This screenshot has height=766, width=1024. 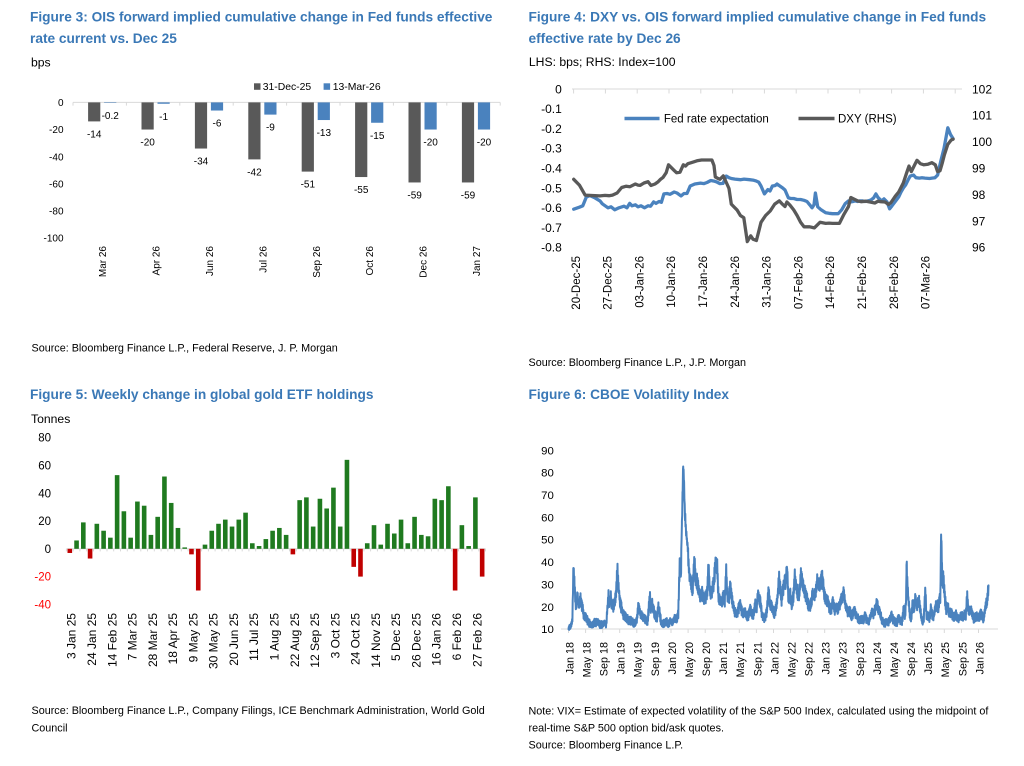 What do you see at coordinates (793, 659) in the screenshot?
I see `svg-text: May 22` at bounding box center [793, 659].